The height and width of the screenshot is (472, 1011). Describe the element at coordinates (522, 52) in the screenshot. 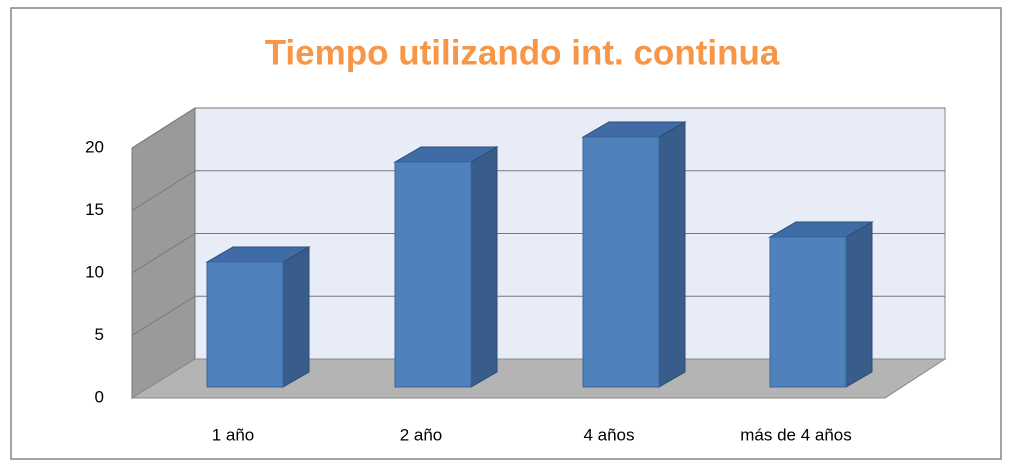

I see `chart-title: Tiempo utilizando int. continua` at that location.